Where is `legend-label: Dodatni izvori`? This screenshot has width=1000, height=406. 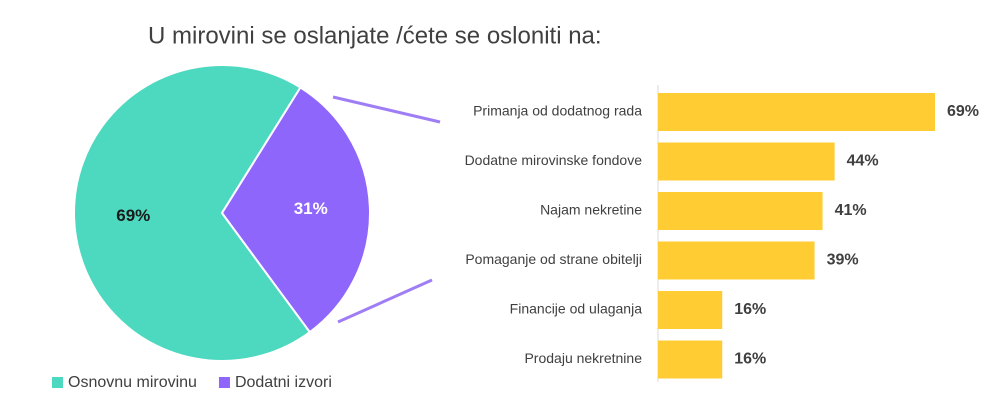 legend-label: Dodatni izvori is located at coordinates (283, 382).